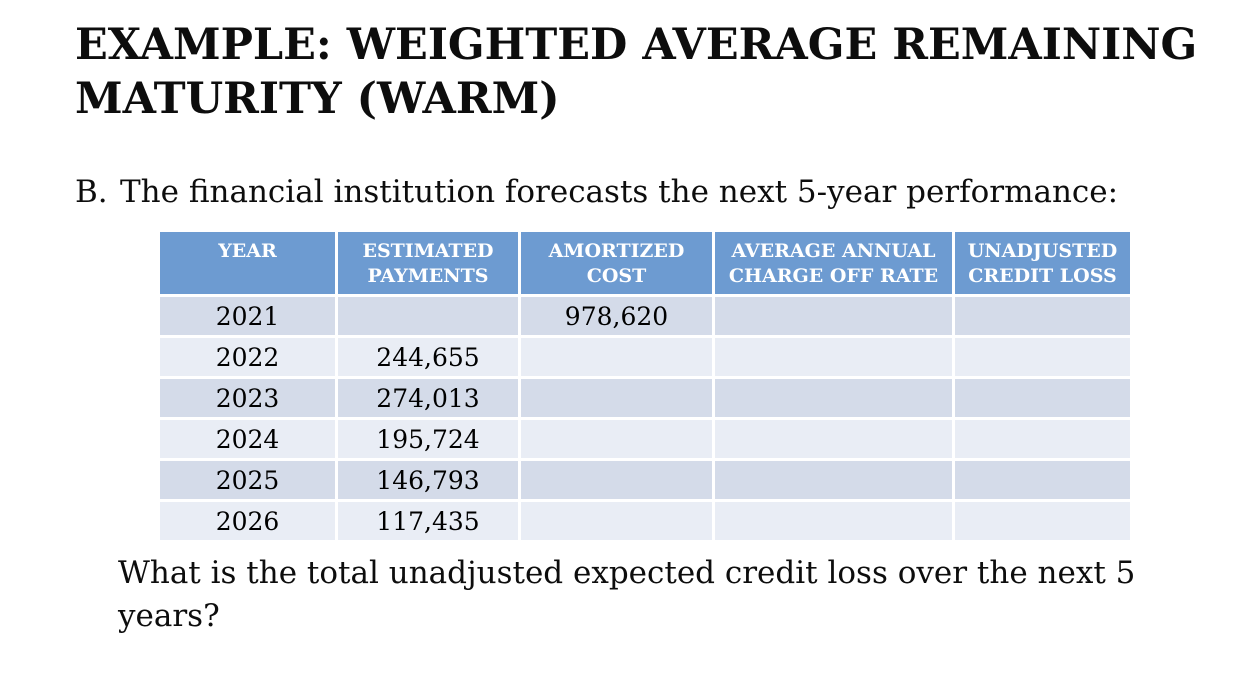 This screenshot has height=682, width=1248. I want to click on header-cell-estimated-payments: ESTIMATED PAYMENTS, so click(428, 263).